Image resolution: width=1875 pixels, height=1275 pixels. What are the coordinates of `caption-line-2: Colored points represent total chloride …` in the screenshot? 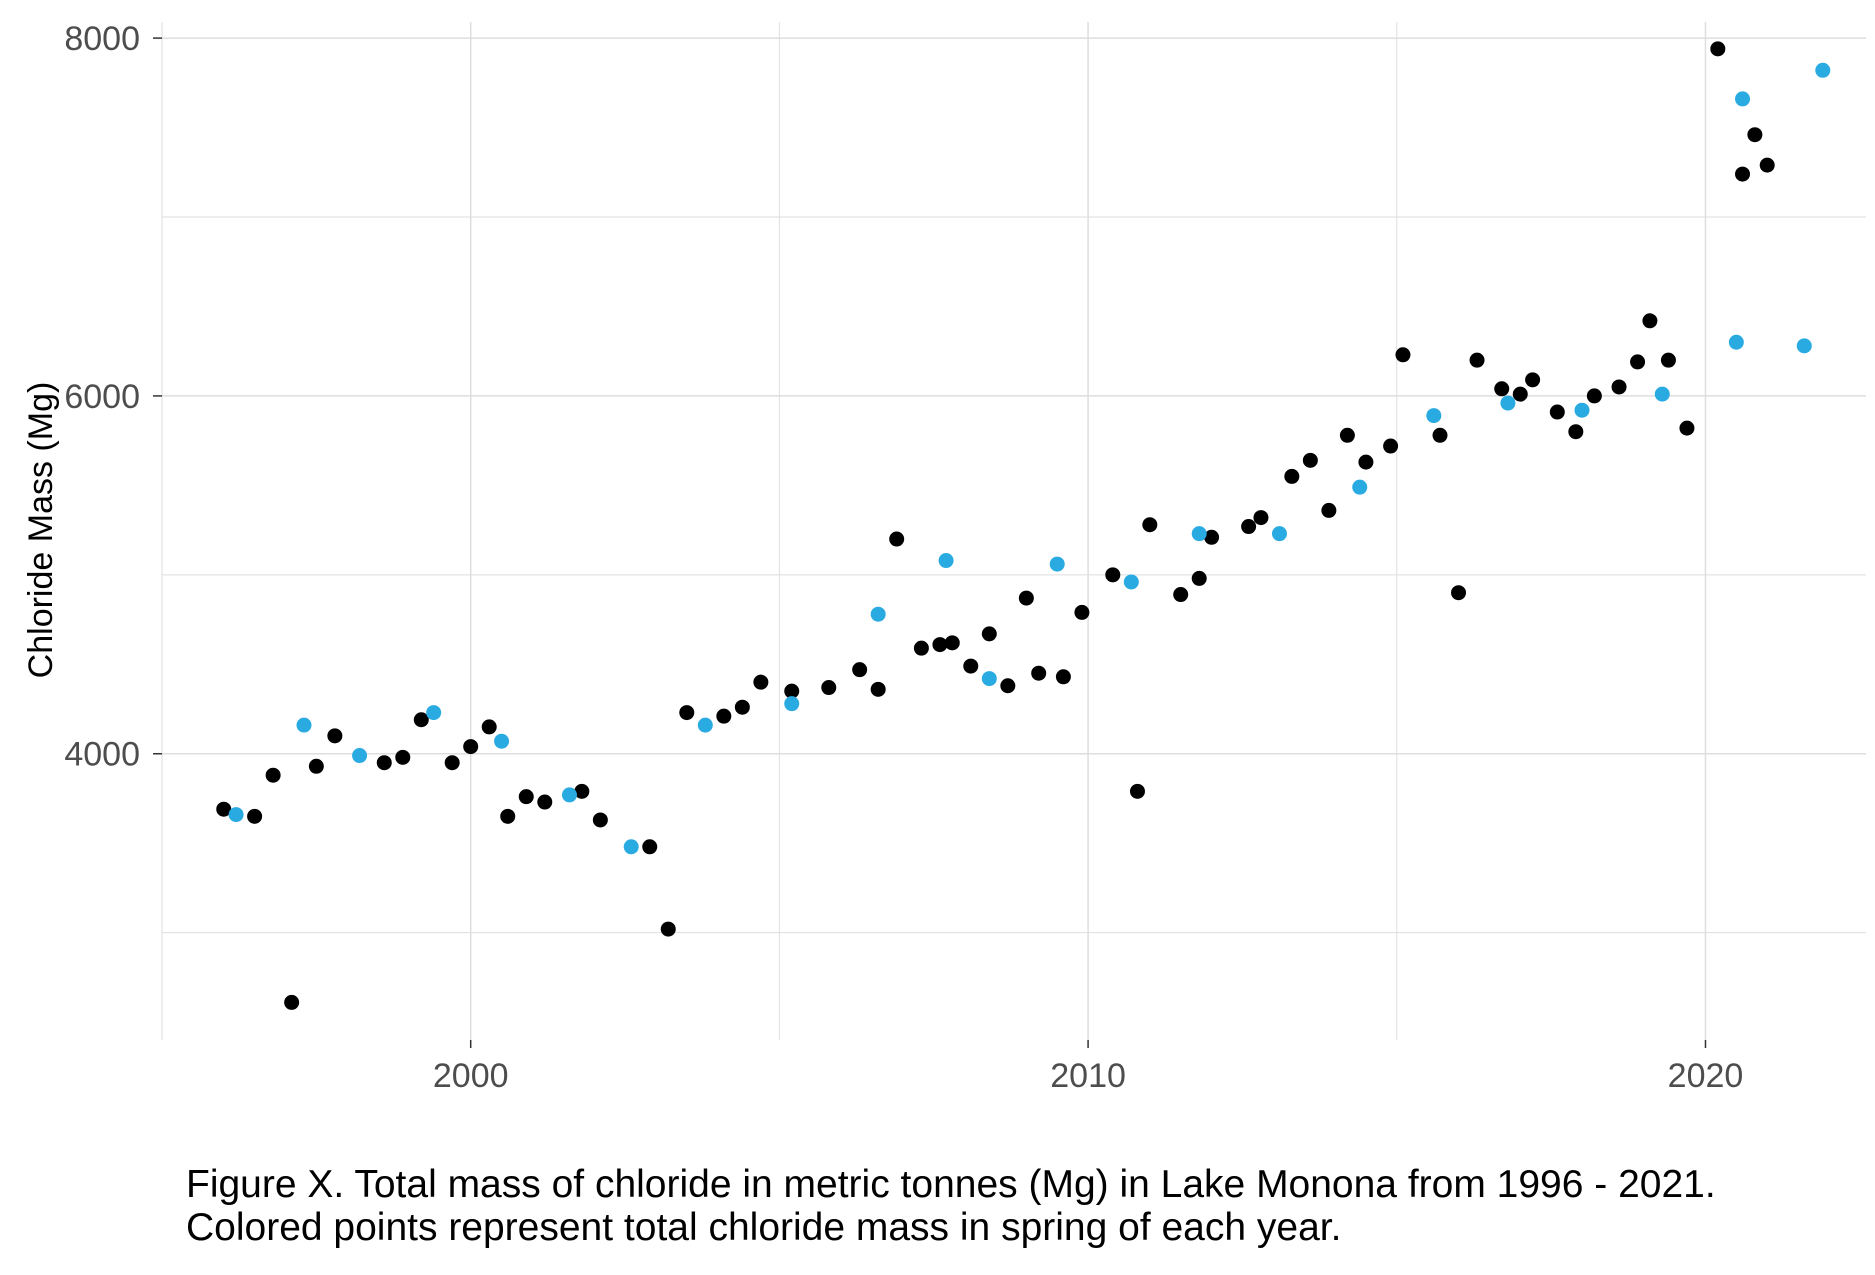 It's located at (764, 1227).